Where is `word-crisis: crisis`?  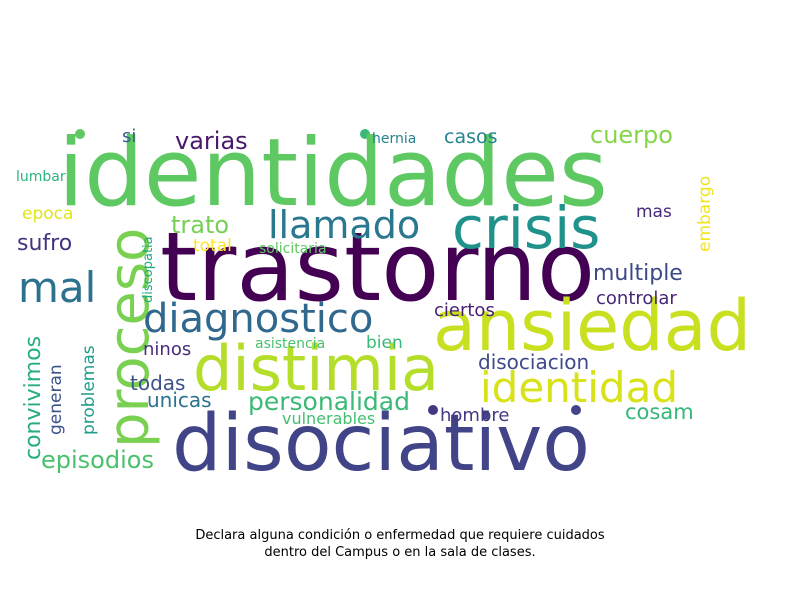
word-crisis: crisis is located at coordinates (526, 228).